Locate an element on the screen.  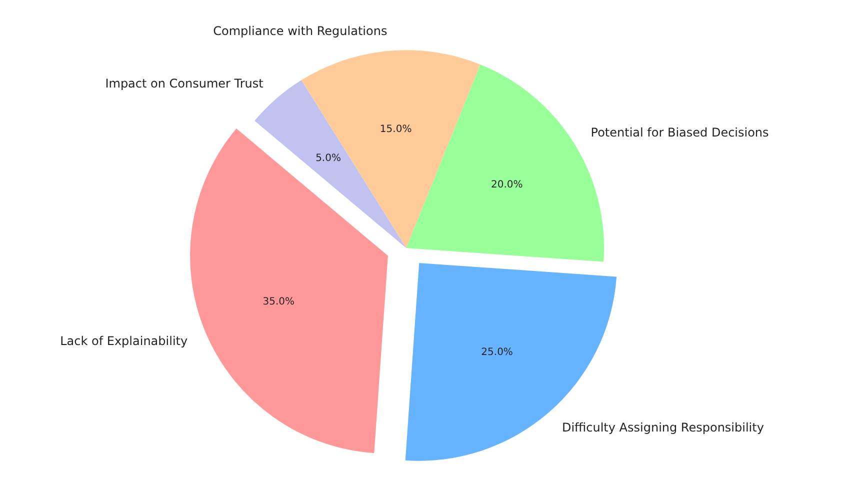
slice-label: Lack of Explainability is located at coordinates (124, 341).